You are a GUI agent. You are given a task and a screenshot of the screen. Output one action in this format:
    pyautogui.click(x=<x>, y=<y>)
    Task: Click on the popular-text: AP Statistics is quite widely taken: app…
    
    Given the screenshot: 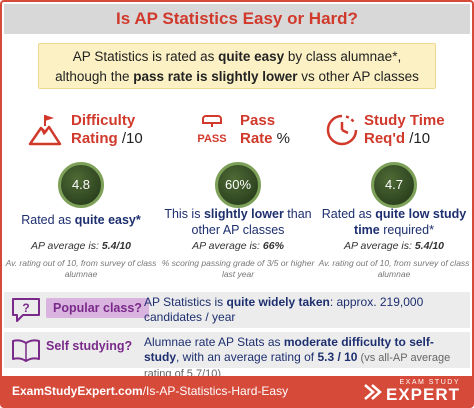 What is the action you would take?
    pyautogui.click(x=303, y=310)
    